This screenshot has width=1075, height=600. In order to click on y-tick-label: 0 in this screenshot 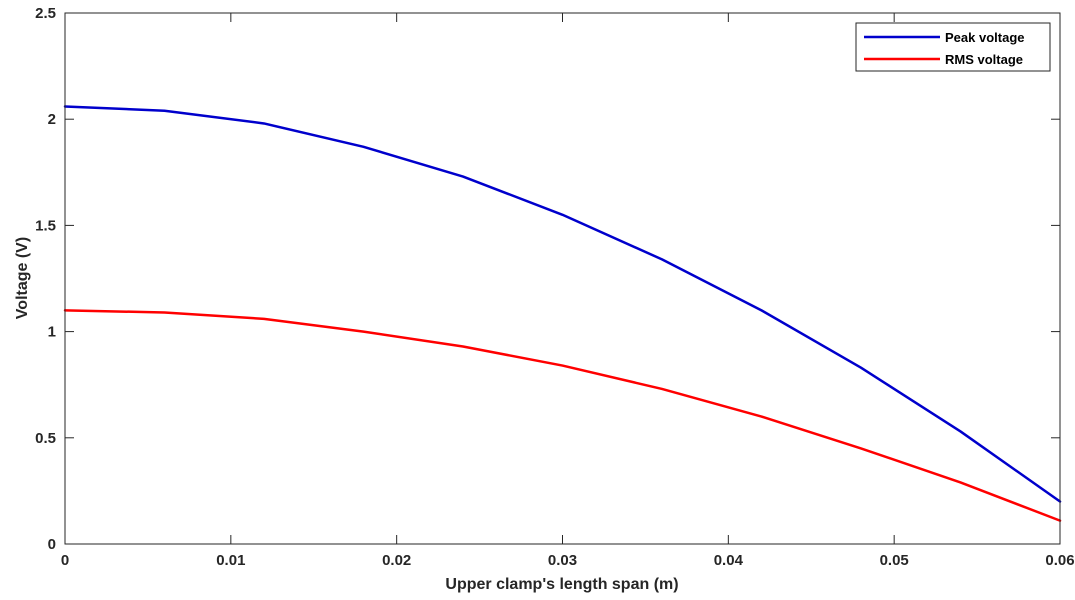, I will do `click(52, 544)`.